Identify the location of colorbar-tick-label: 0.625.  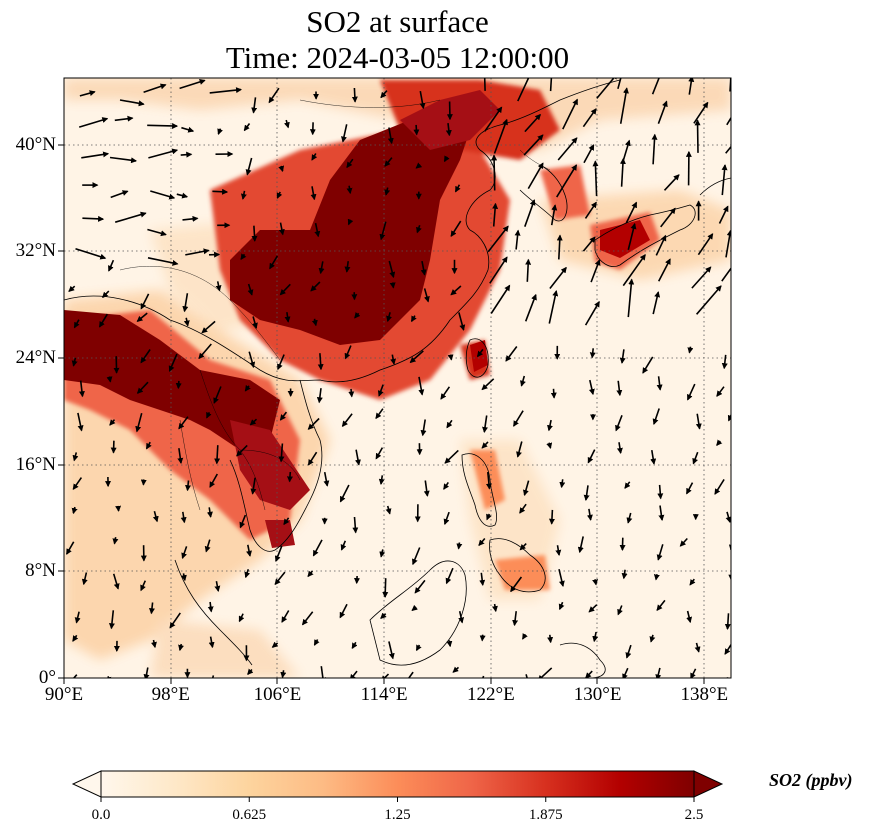
(249, 815).